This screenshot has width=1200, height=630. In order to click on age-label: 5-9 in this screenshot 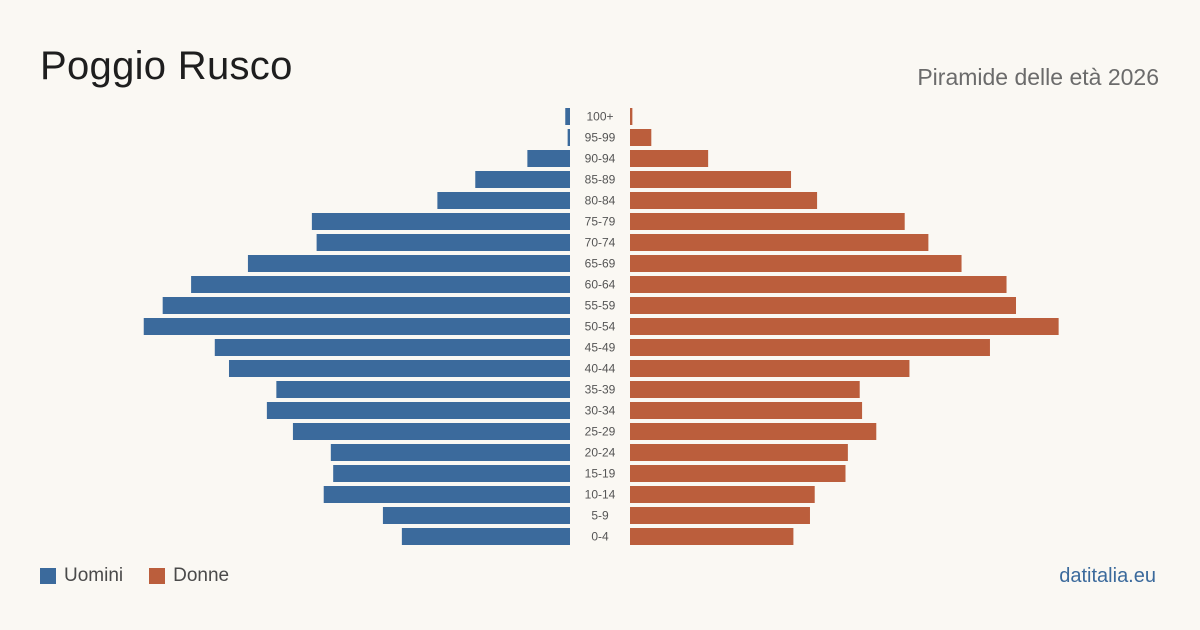, I will do `click(600, 516)`.